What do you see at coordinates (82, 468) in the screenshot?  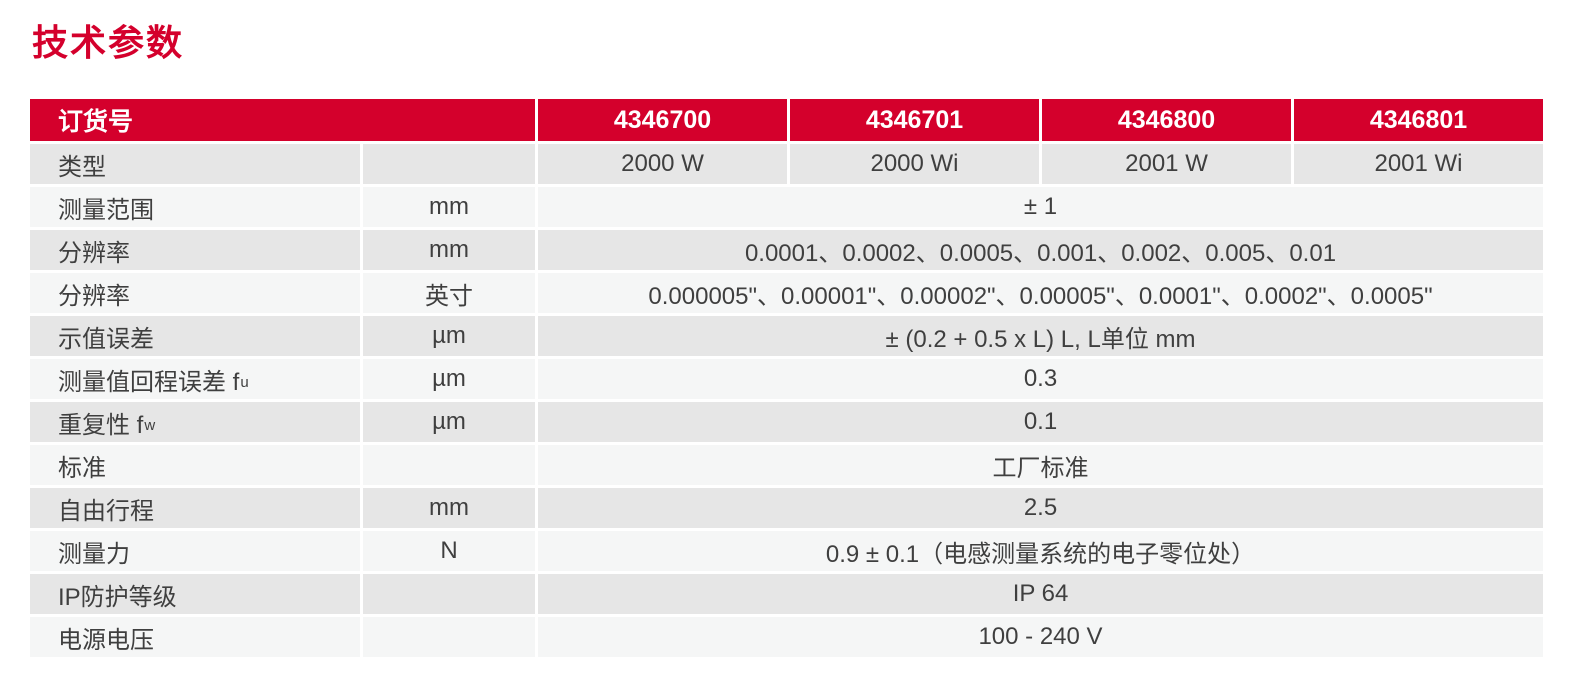 I see `spec-label-text: 标准` at bounding box center [82, 468].